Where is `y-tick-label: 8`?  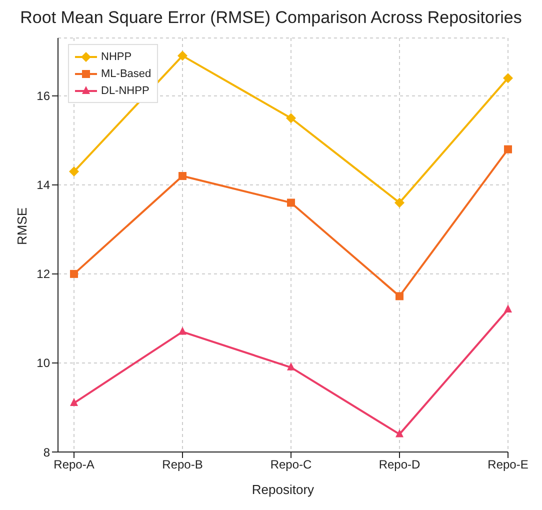 y-tick-label: 8 is located at coordinates (46, 452).